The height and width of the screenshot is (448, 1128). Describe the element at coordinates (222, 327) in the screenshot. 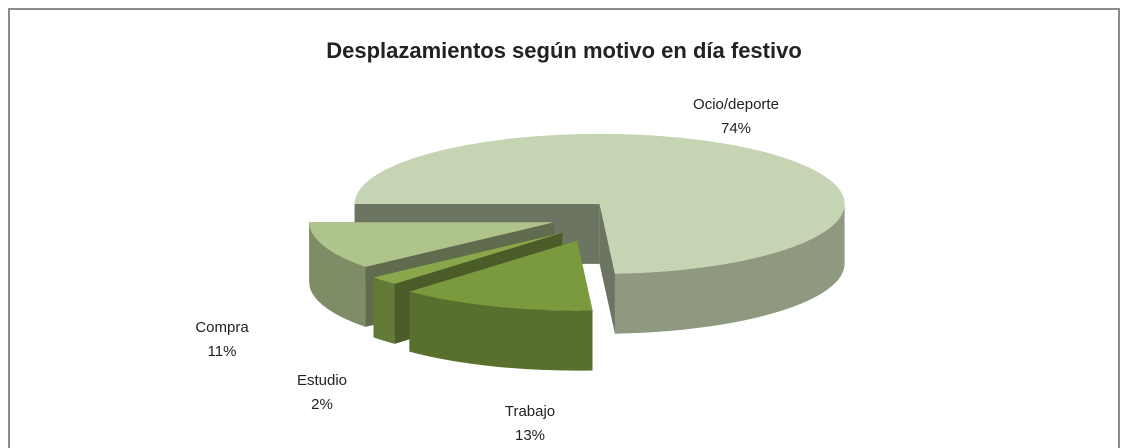

I see `slice-label: Compra` at that location.